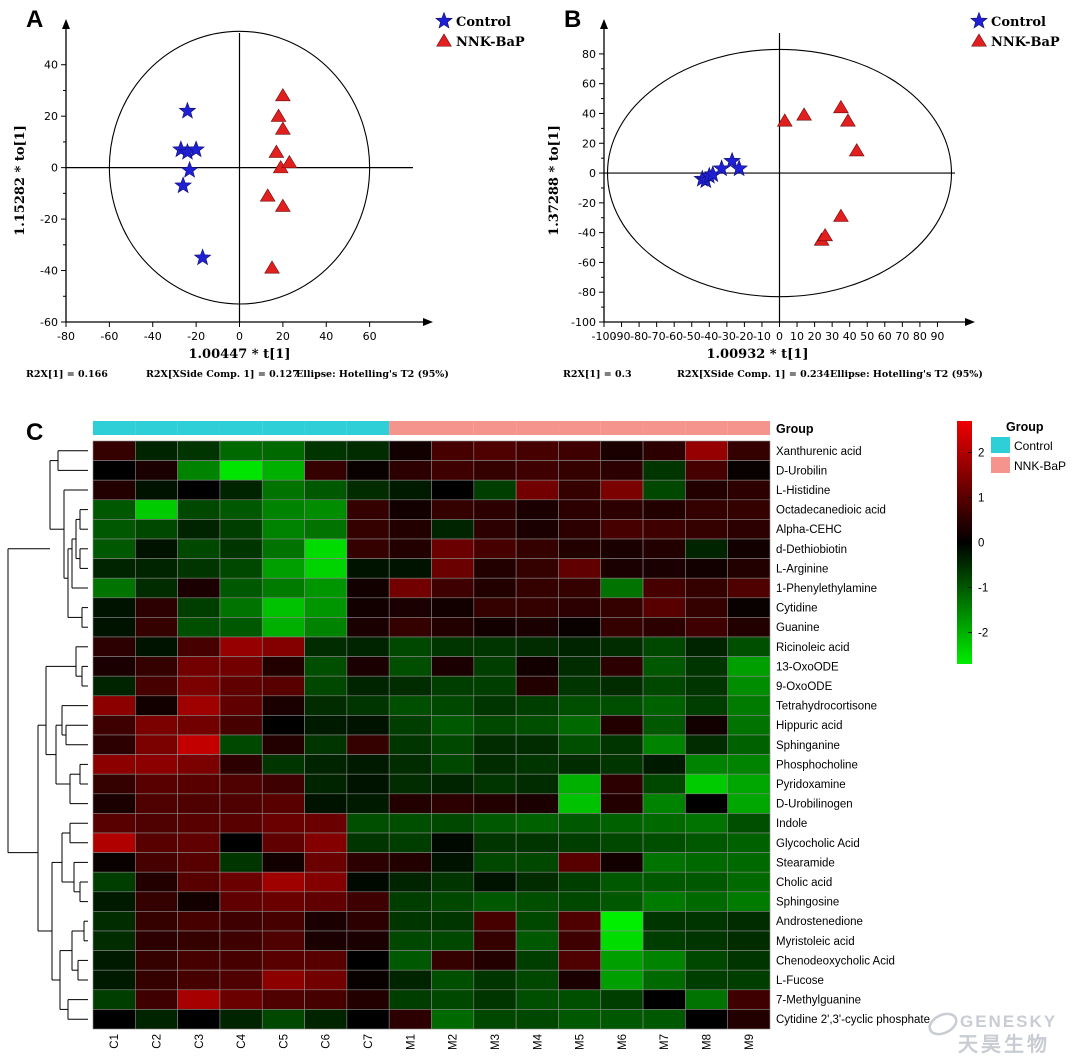 The height and width of the screenshot is (1061, 1080). Describe the element at coordinates (674, 336) in the screenshot. I see `x-tick-label: -60` at that location.